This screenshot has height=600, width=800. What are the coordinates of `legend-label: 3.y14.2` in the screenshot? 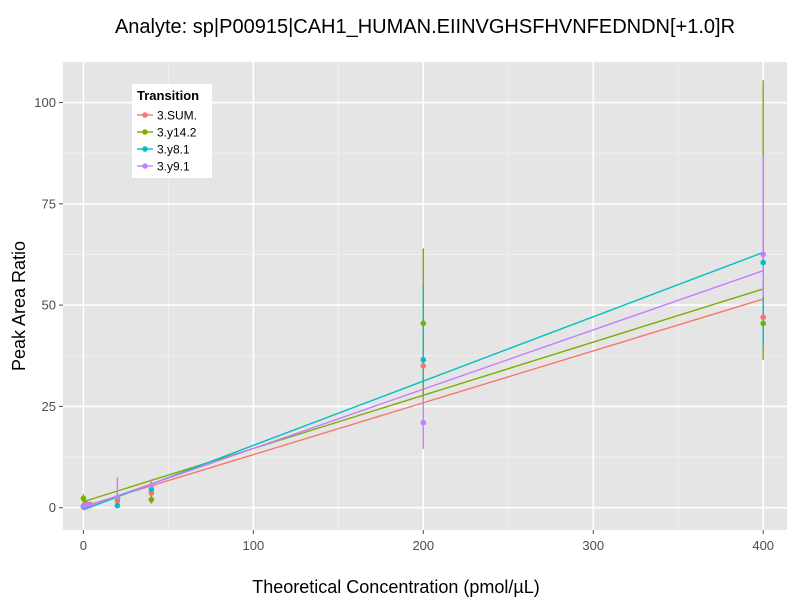 It's located at (177, 133).